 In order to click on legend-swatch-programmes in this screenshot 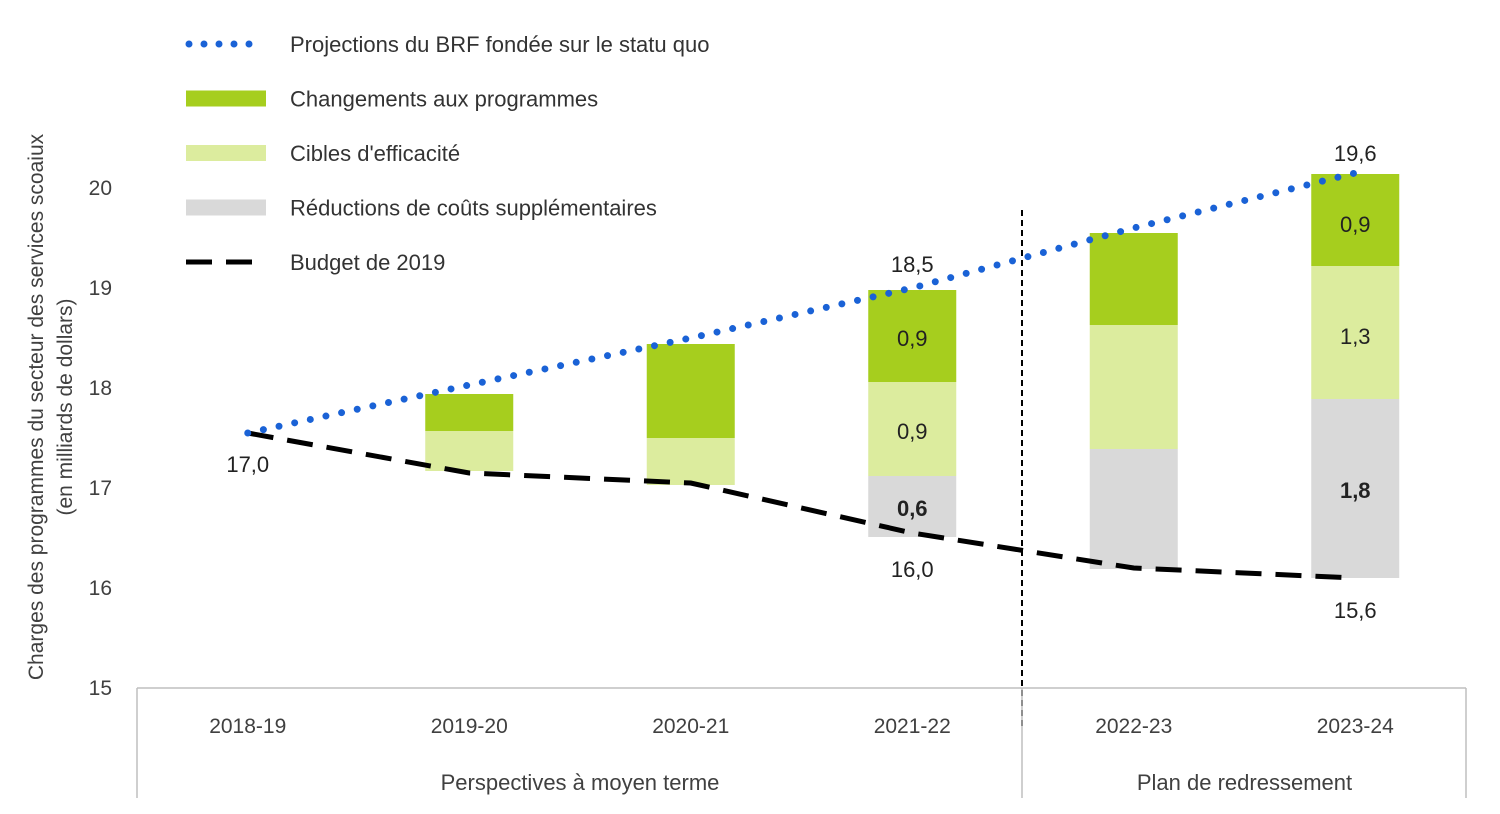, I will do `click(226, 98)`.